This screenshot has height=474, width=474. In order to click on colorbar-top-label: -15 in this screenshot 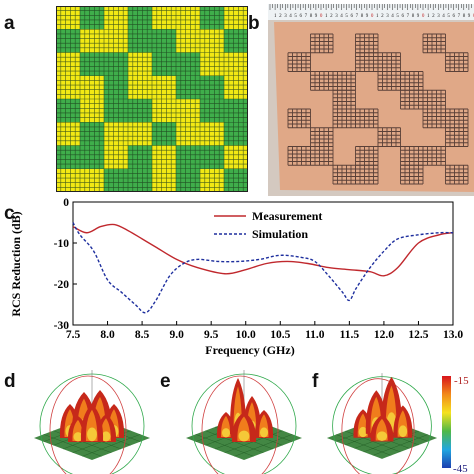, I will do `click(461, 381)`.